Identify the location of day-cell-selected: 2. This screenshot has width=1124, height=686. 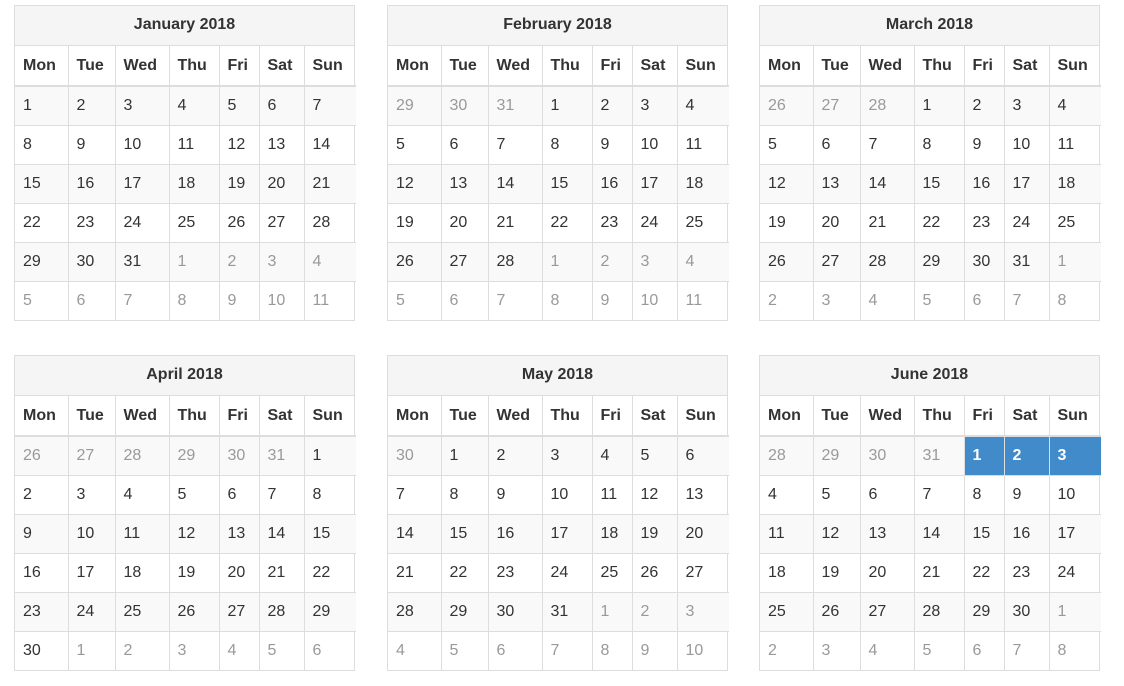
(1027, 456).